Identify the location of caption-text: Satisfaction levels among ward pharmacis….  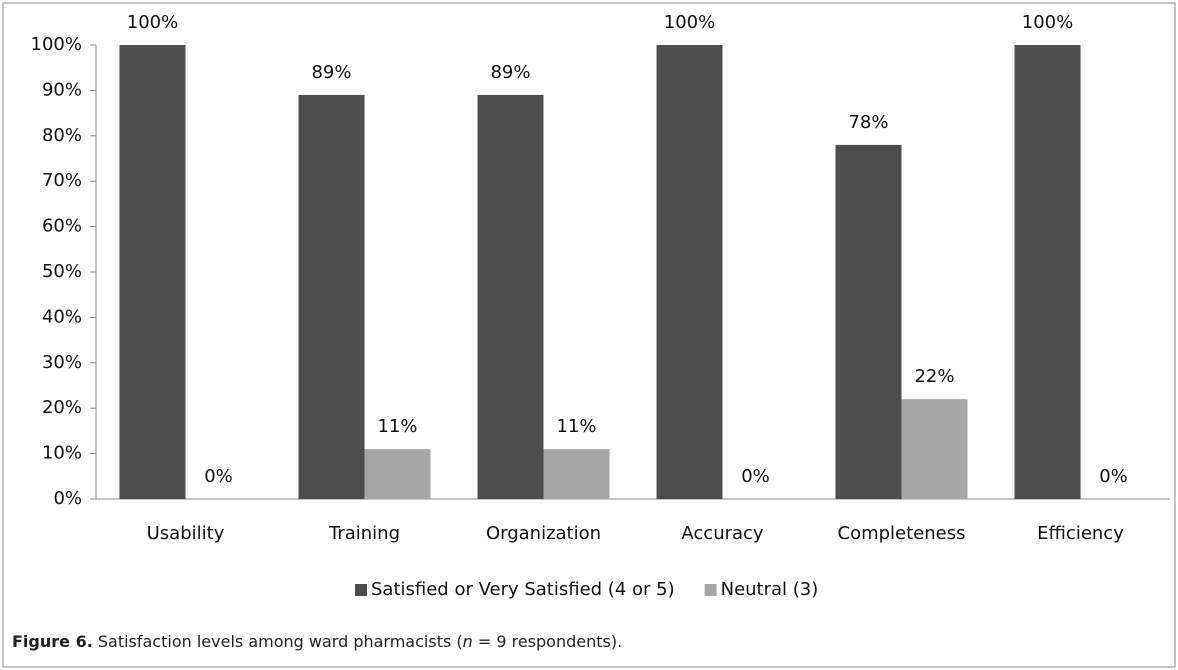
(280, 641).